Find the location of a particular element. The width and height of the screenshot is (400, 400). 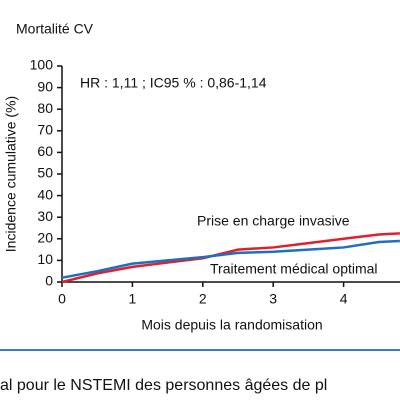

y-tick-label: 50 is located at coordinates (45, 173).